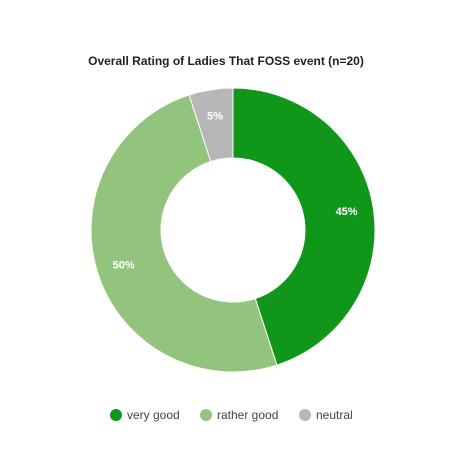  I want to click on slice, so click(211, 125).